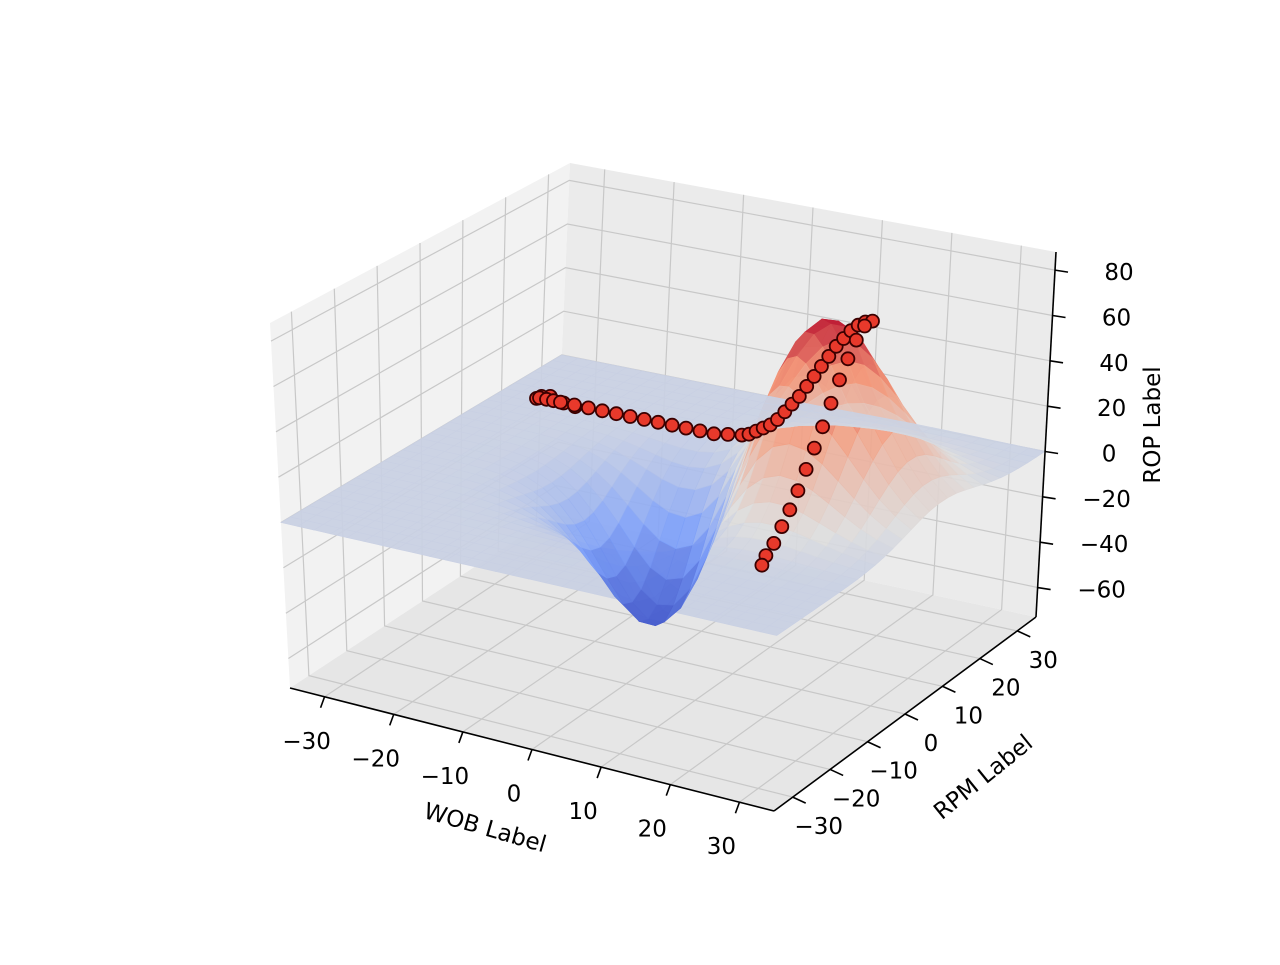 The height and width of the screenshot is (965, 1280). I want to click on z-tick-label: 0, so click(1109, 455).